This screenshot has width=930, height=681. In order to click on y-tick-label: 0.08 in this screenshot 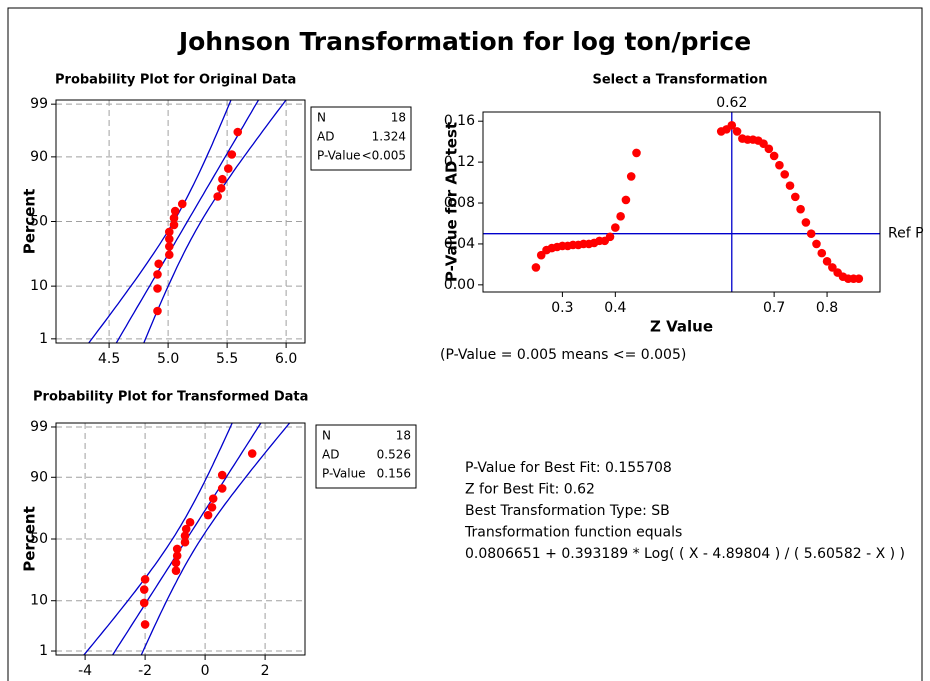, I will do `click(459, 203)`.